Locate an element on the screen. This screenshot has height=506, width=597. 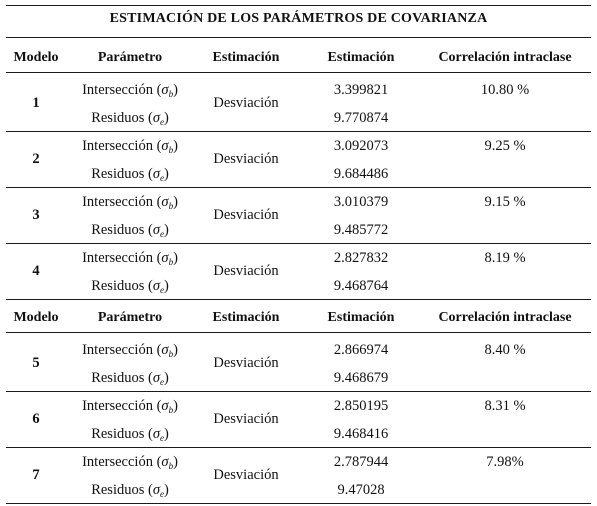
icc-value: 8.40 % is located at coordinates (505, 350).